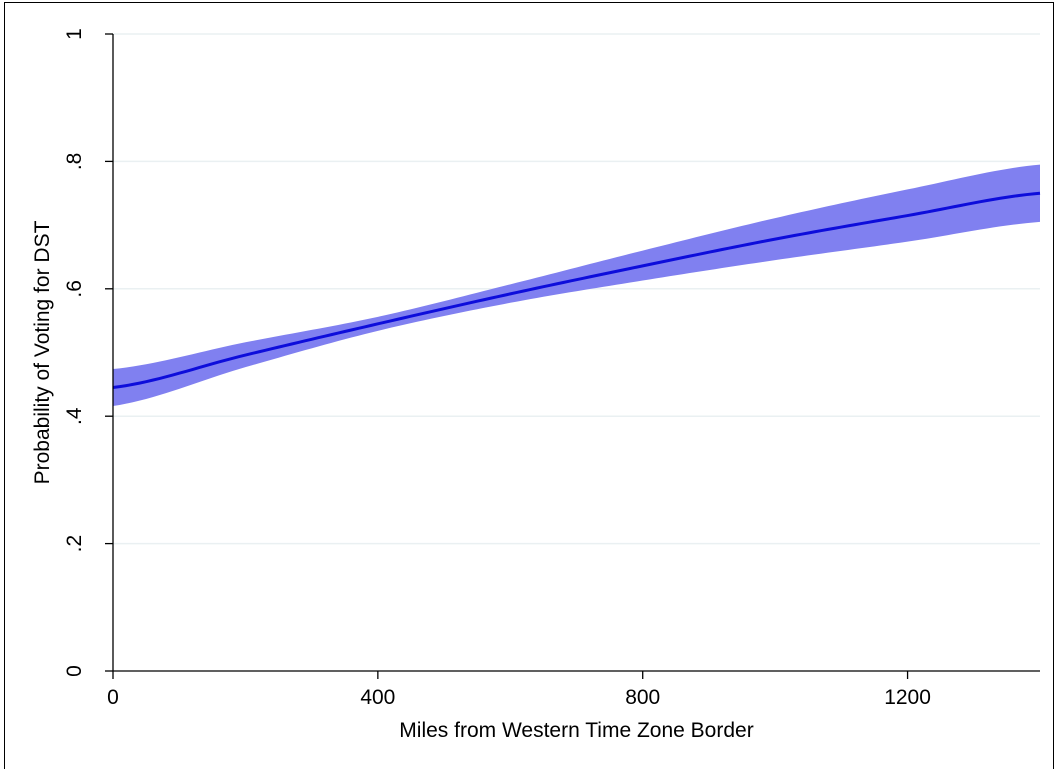  Describe the element at coordinates (74, 416) in the screenshot. I see `y-tick-label: .4` at that location.